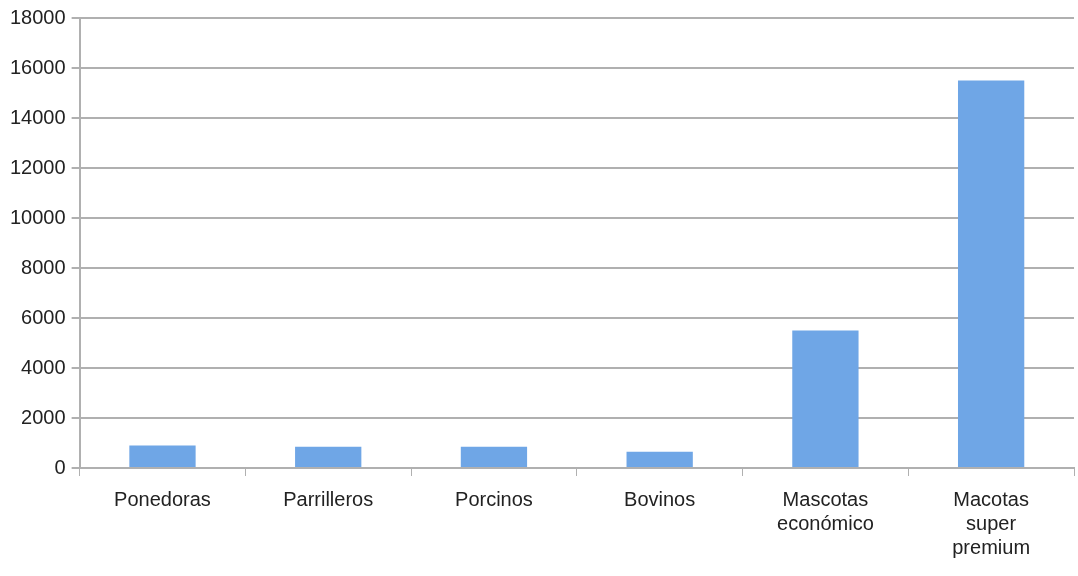 The width and height of the screenshot is (1078, 576). Describe the element at coordinates (328, 498) in the screenshot. I see `x-tick-label: Parrilleros` at that location.